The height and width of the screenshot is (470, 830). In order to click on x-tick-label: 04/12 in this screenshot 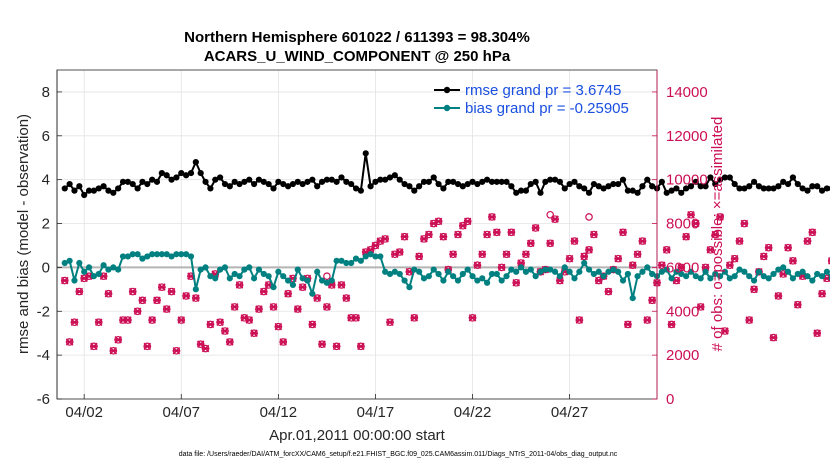, I will do `click(279, 412)`.